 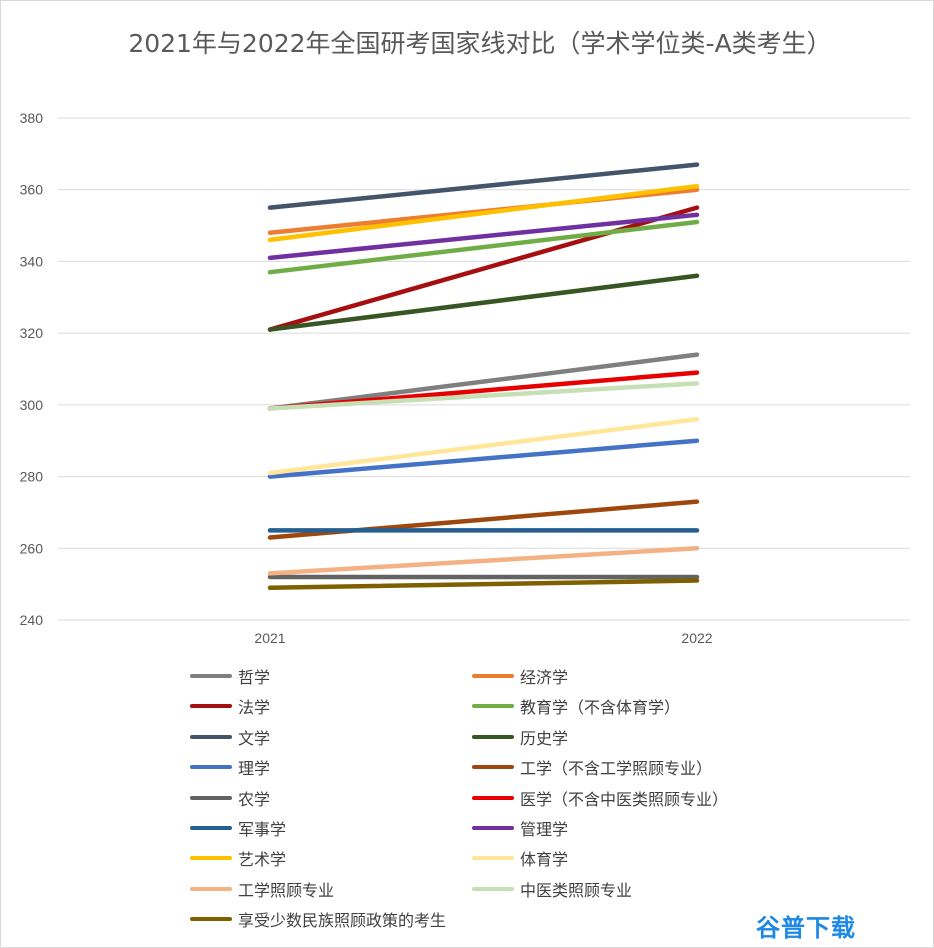 I want to click on legend-label: 历史学, so click(x=544, y=738).